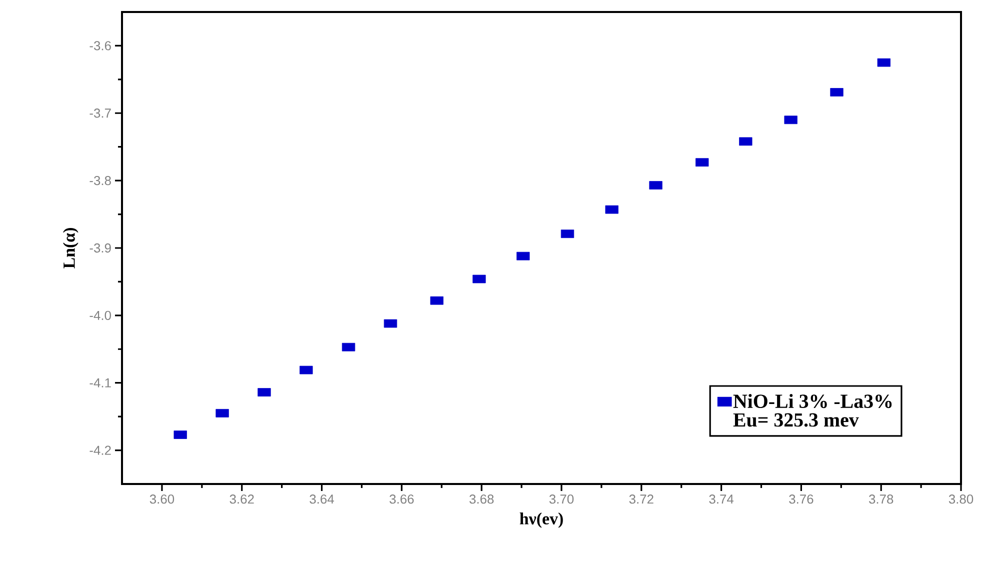 The height and width of the screenshot is (563, 989). What do you see at coordinates (242, 499) in the screenshot?
I see `x-tick-label: 3.62` at bounding box center [242, 499].